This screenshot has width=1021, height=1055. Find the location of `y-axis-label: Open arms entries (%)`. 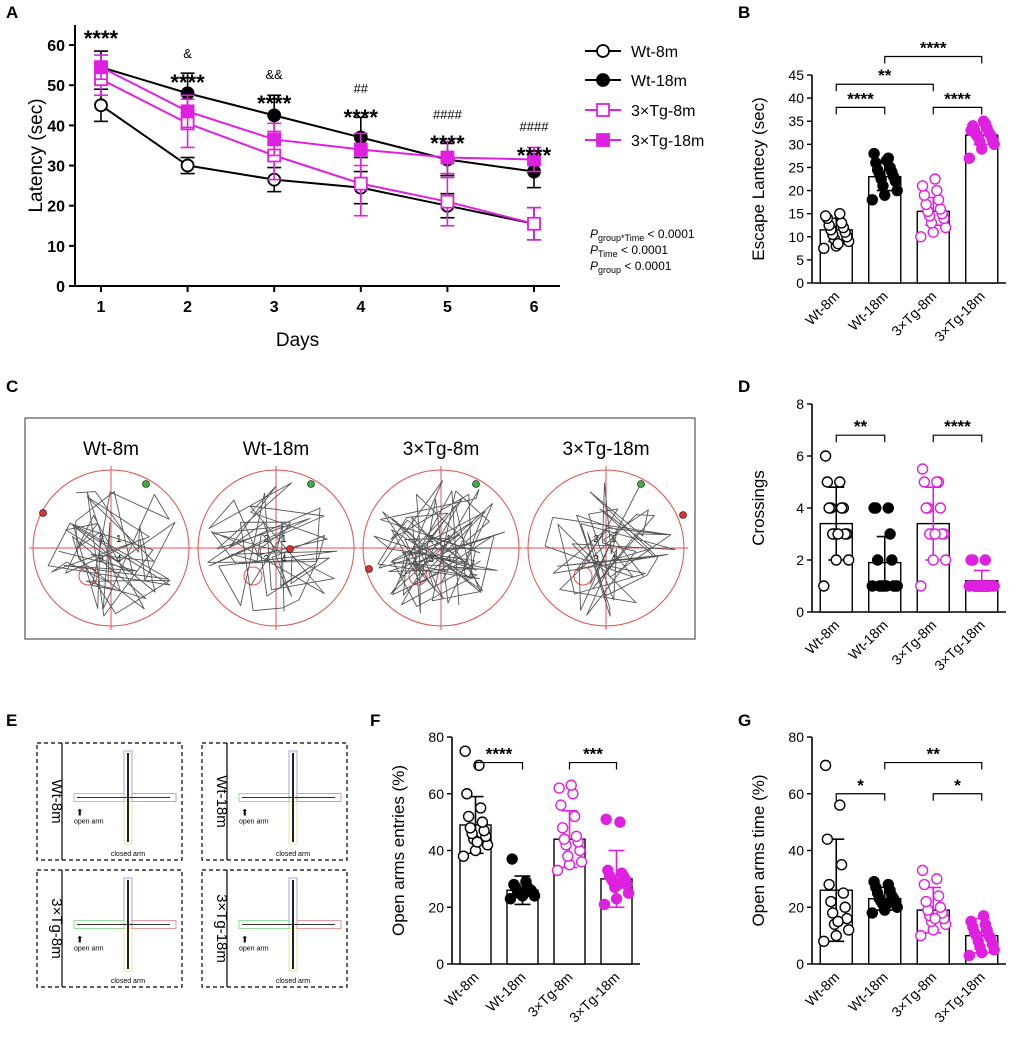

y-axis-label: Open arms entries (%) is located at coordinates (398, 850).